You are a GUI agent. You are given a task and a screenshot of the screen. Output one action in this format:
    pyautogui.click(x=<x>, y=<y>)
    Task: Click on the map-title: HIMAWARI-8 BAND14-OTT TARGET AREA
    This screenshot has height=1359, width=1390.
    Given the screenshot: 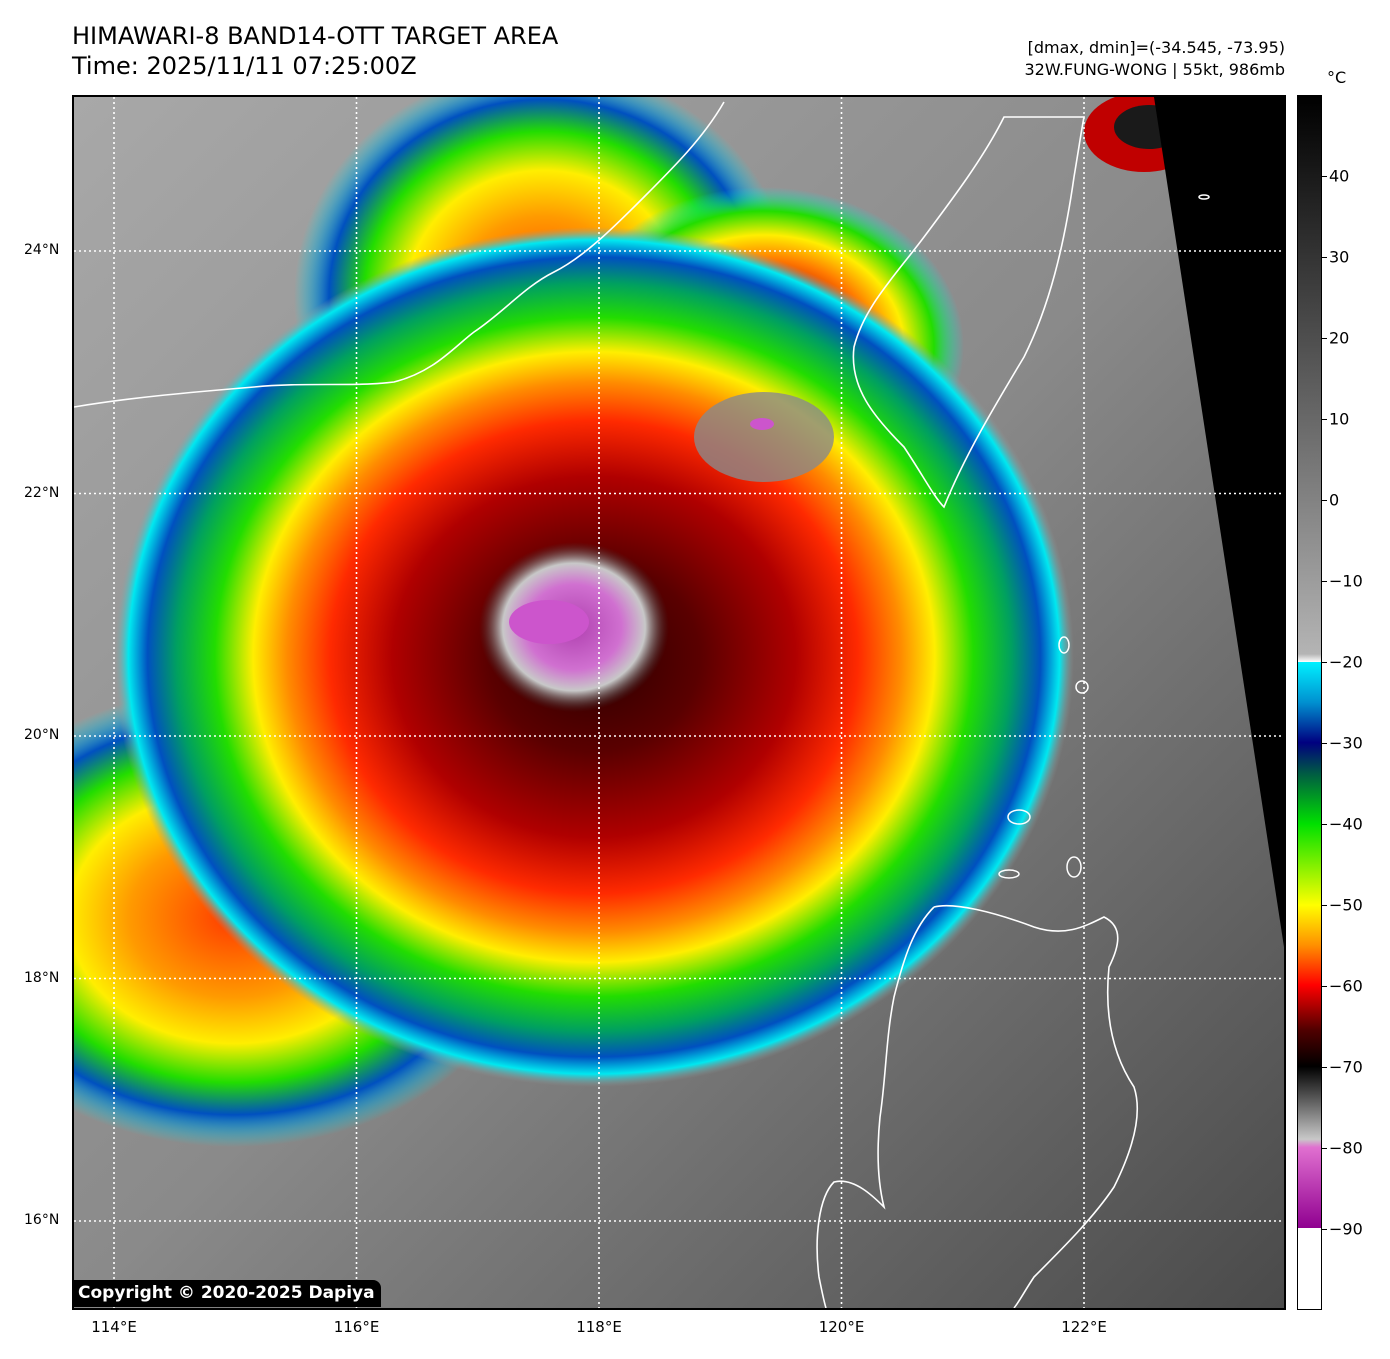 What is the action you would take?
    pyautogui.click(x=315, y=36)
    